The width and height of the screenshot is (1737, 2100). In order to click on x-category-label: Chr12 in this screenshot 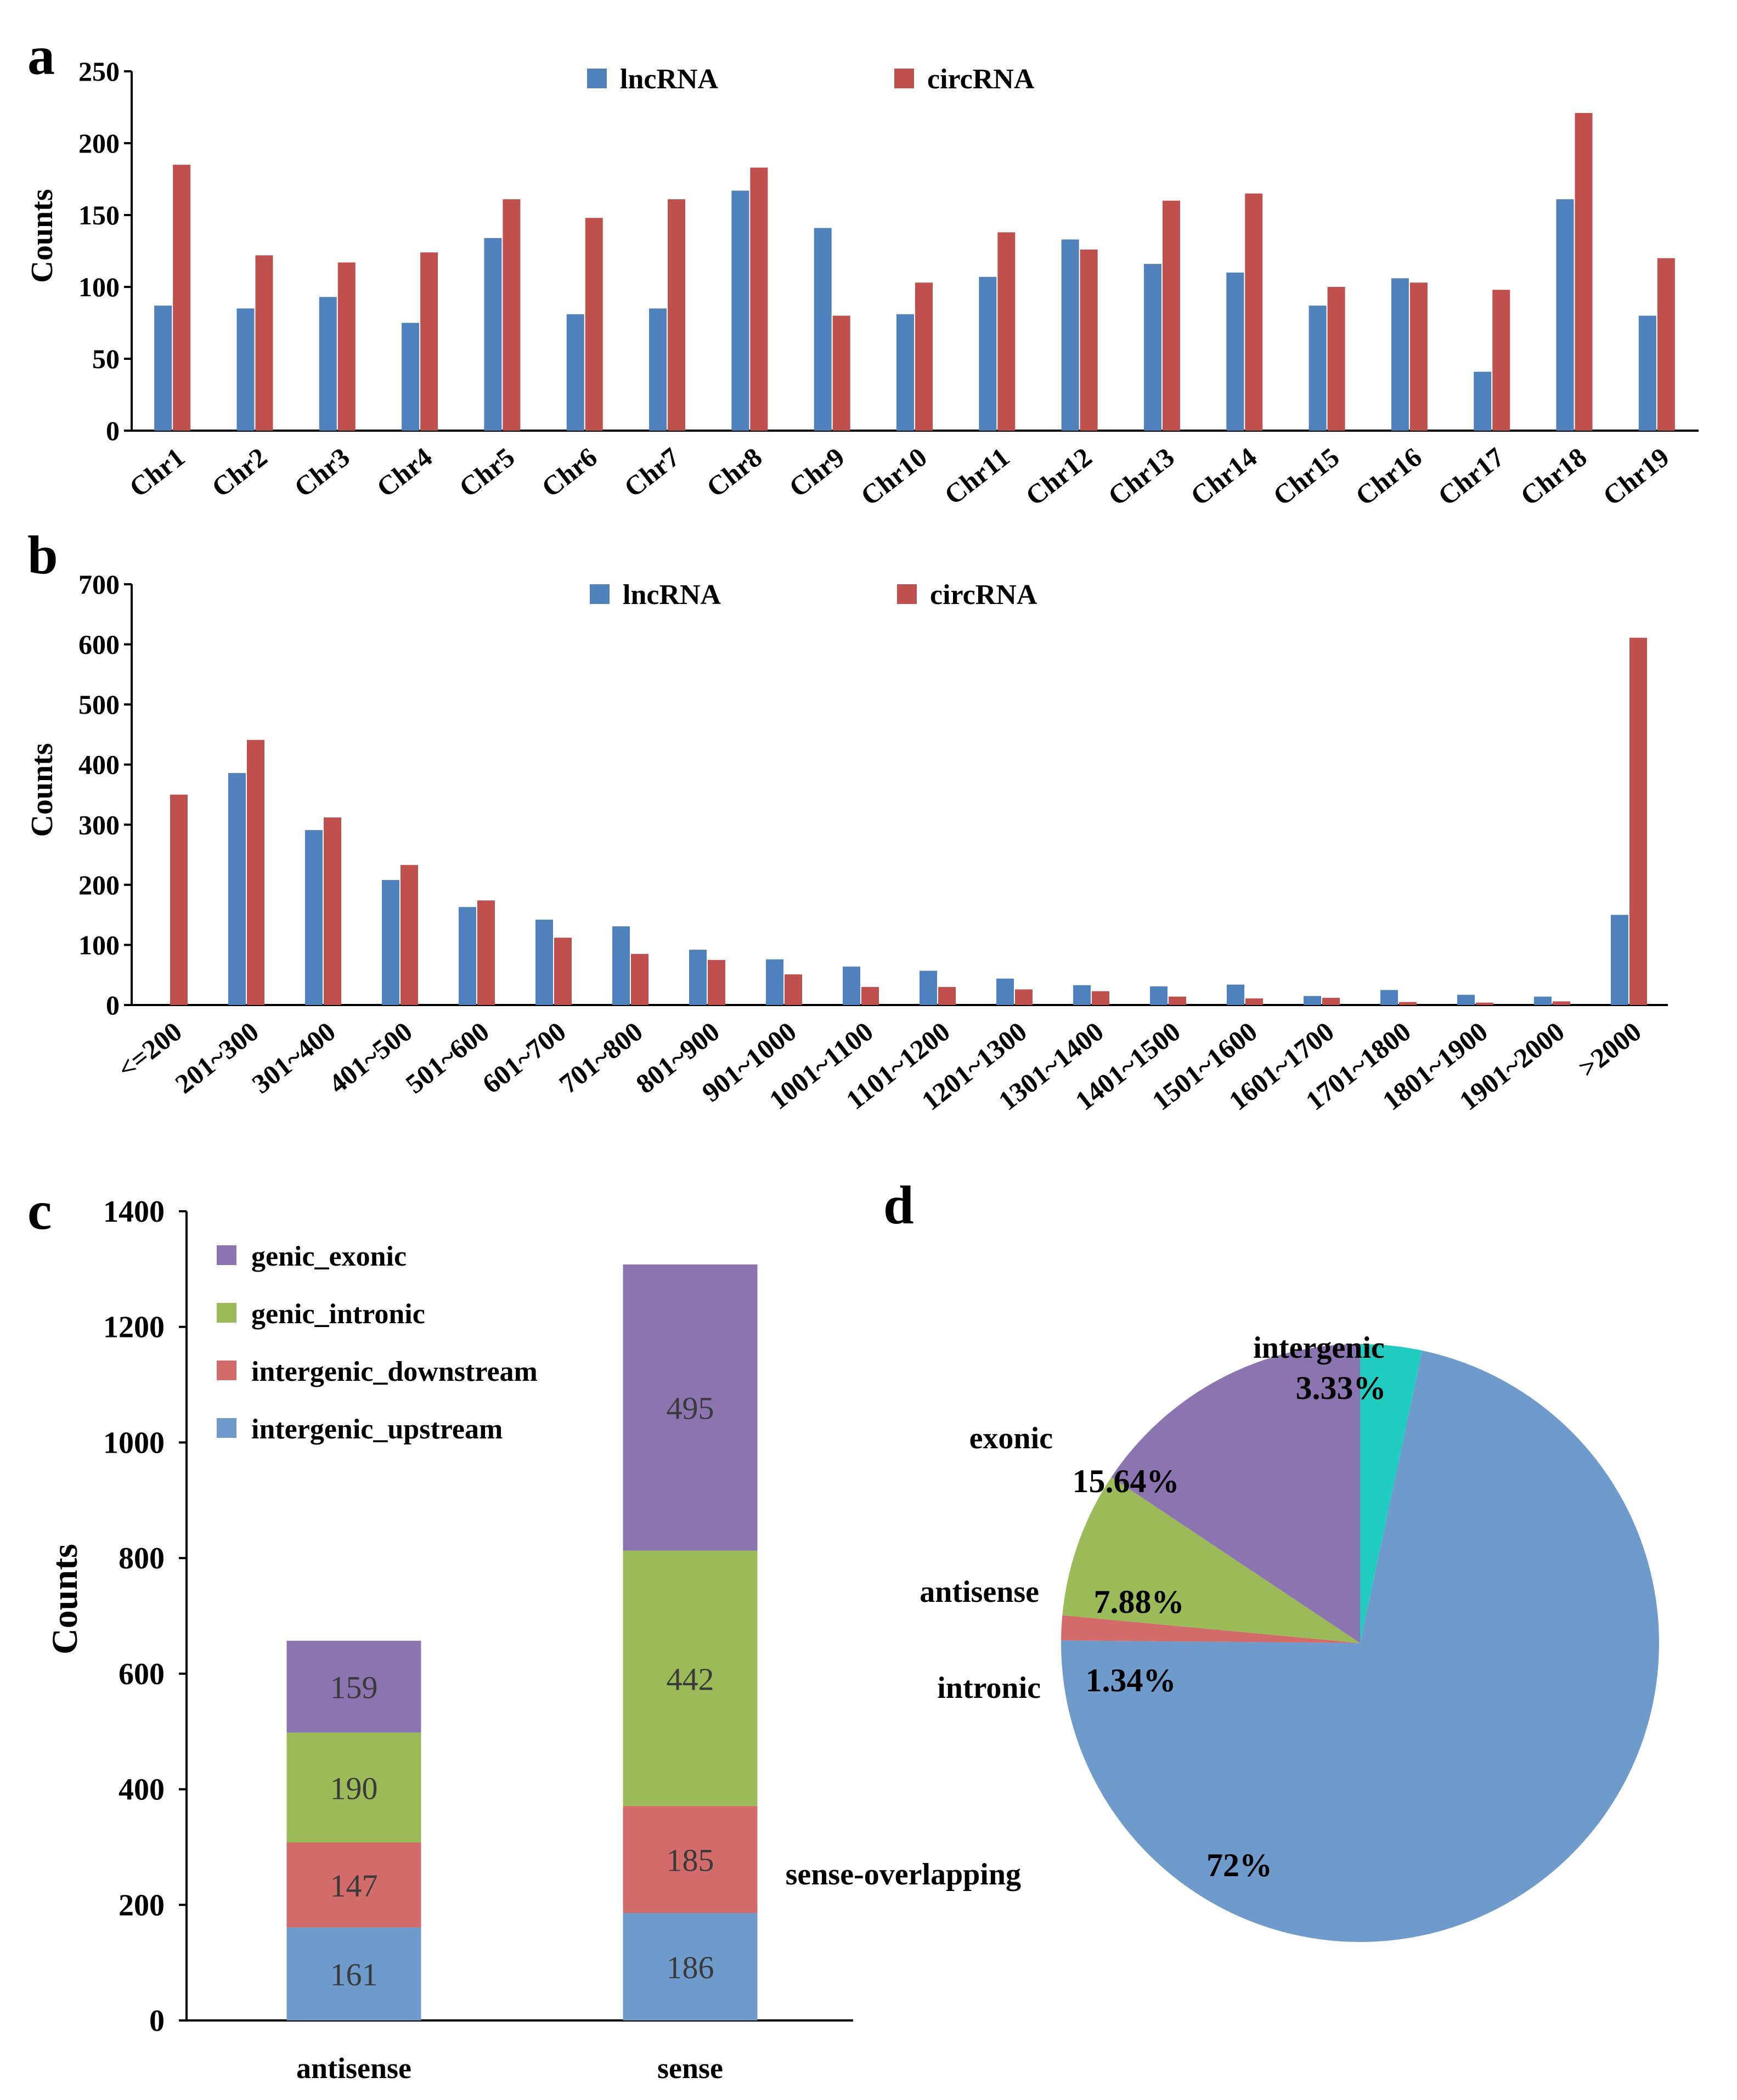, I will do `click(1059, 477)`.